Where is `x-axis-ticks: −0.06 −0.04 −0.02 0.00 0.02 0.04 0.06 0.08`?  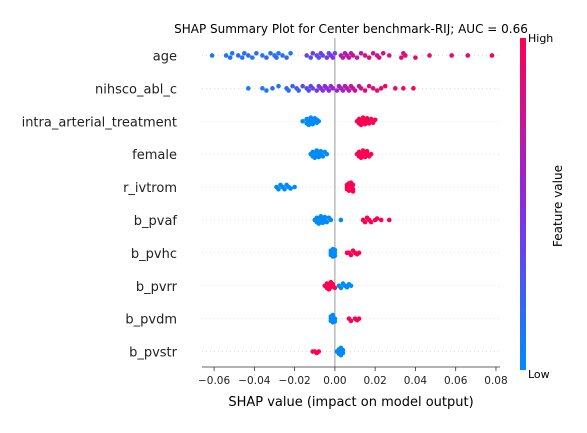 x-axis-ticks: −0.06 −0.04 −0.02 0.00 0.02 0.04 0.06 0.08 is located at coordinates (353, 377).